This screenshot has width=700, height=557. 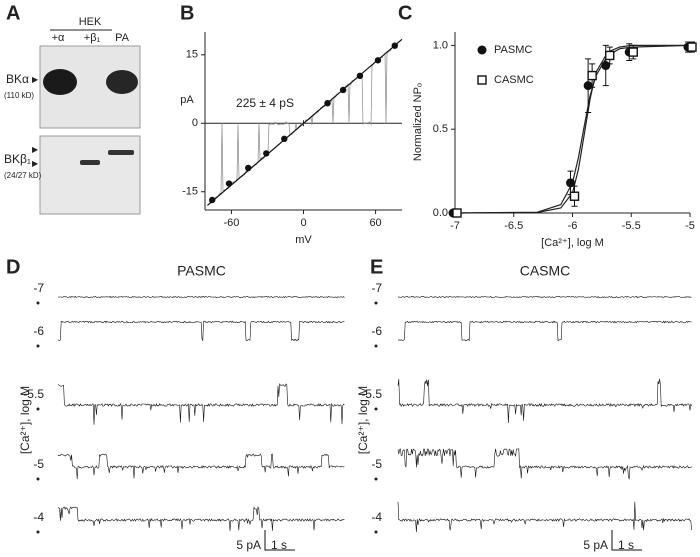 What do you see at coordinates (573, 226) in the screenshot?
I see `x-tick-label: -6` at bounding box center [573, 226].